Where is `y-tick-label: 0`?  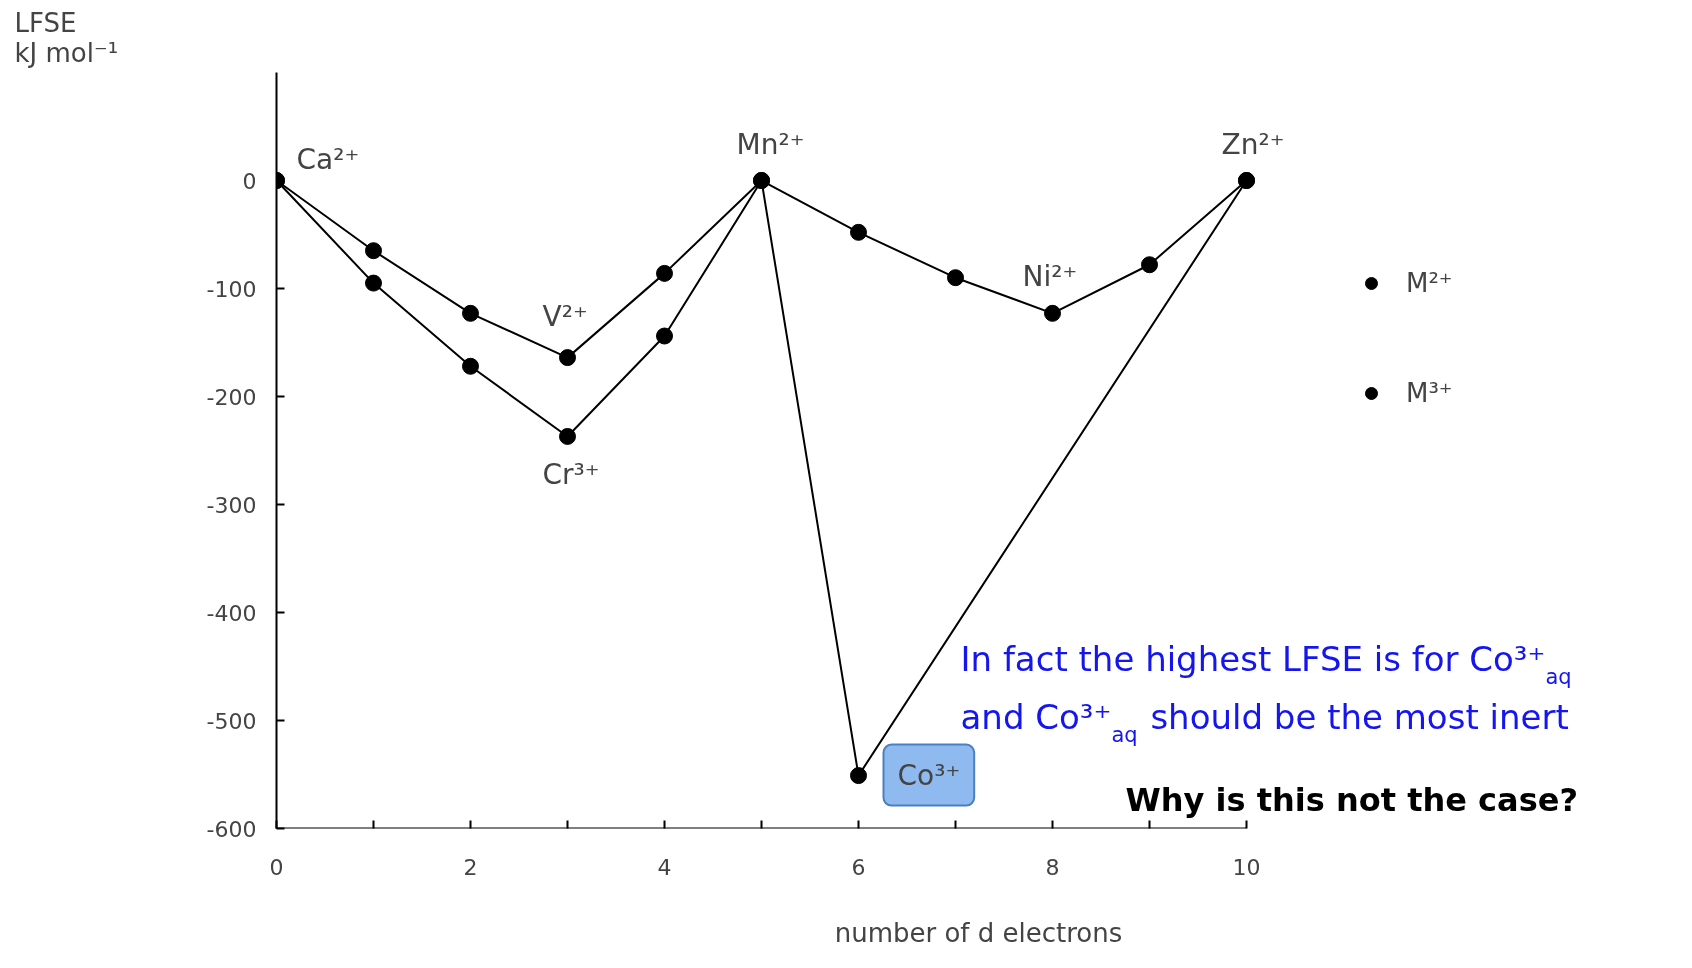
y-tick-label: 0 is located at coordinates (249, 181).